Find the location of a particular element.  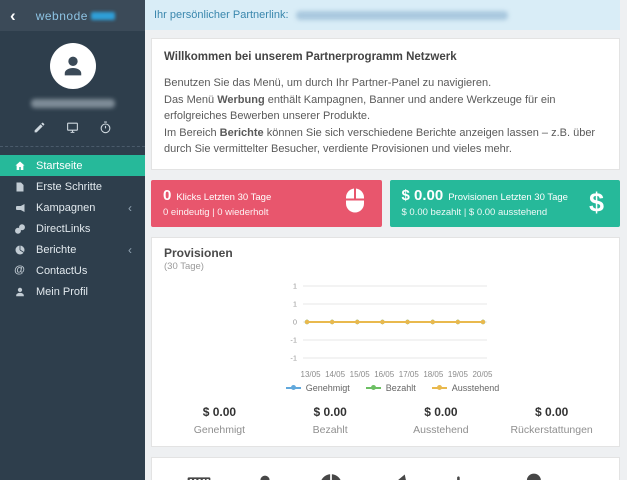

shortcut-banner-links: ☛ Banner & Links is located at coordinates (463, 474).